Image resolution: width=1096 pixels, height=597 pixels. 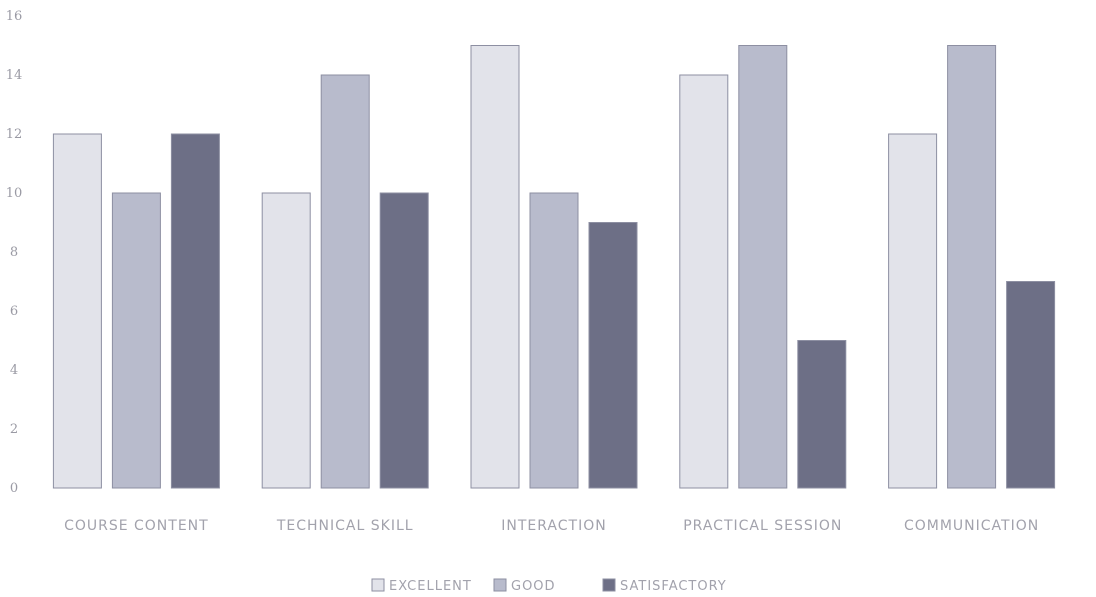 I want to click on legend: EXCELLENT GOOD SATISFACTORY, so click(x=549, y=586).